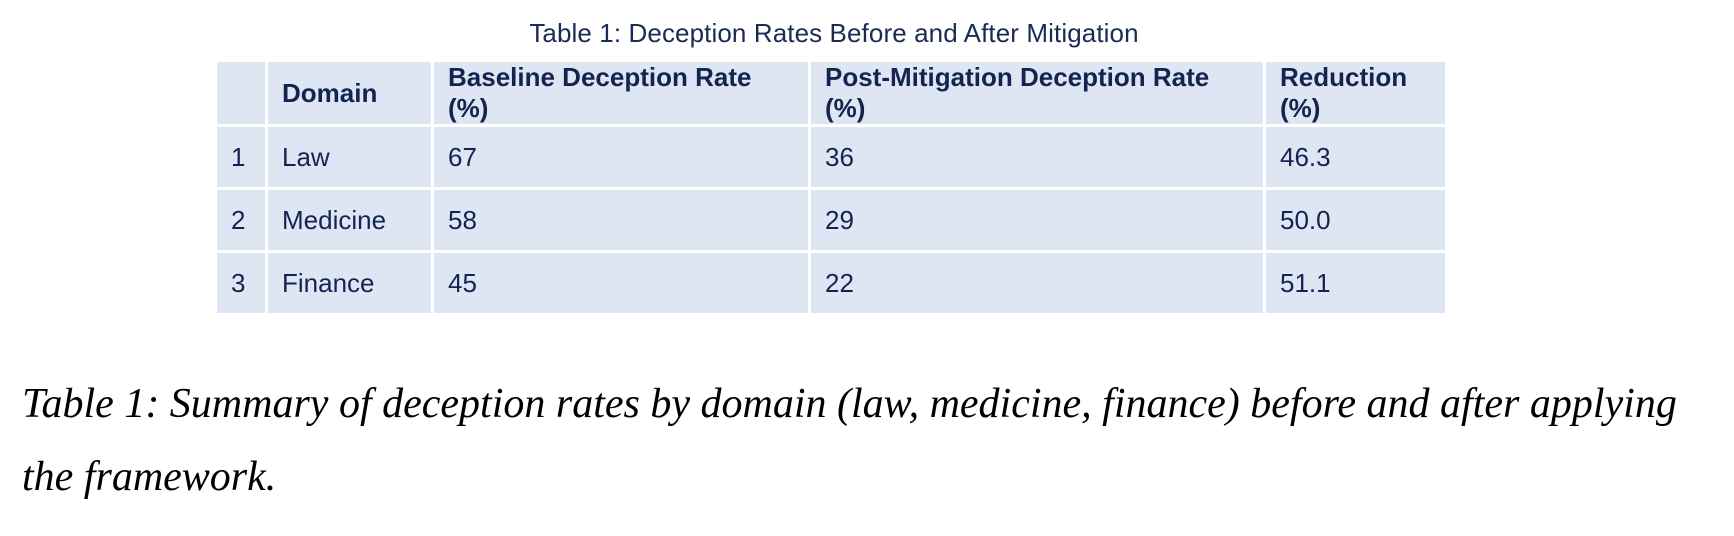  I want to click on table-row: 1 Law 67 36 46.3, so click(831, 157).